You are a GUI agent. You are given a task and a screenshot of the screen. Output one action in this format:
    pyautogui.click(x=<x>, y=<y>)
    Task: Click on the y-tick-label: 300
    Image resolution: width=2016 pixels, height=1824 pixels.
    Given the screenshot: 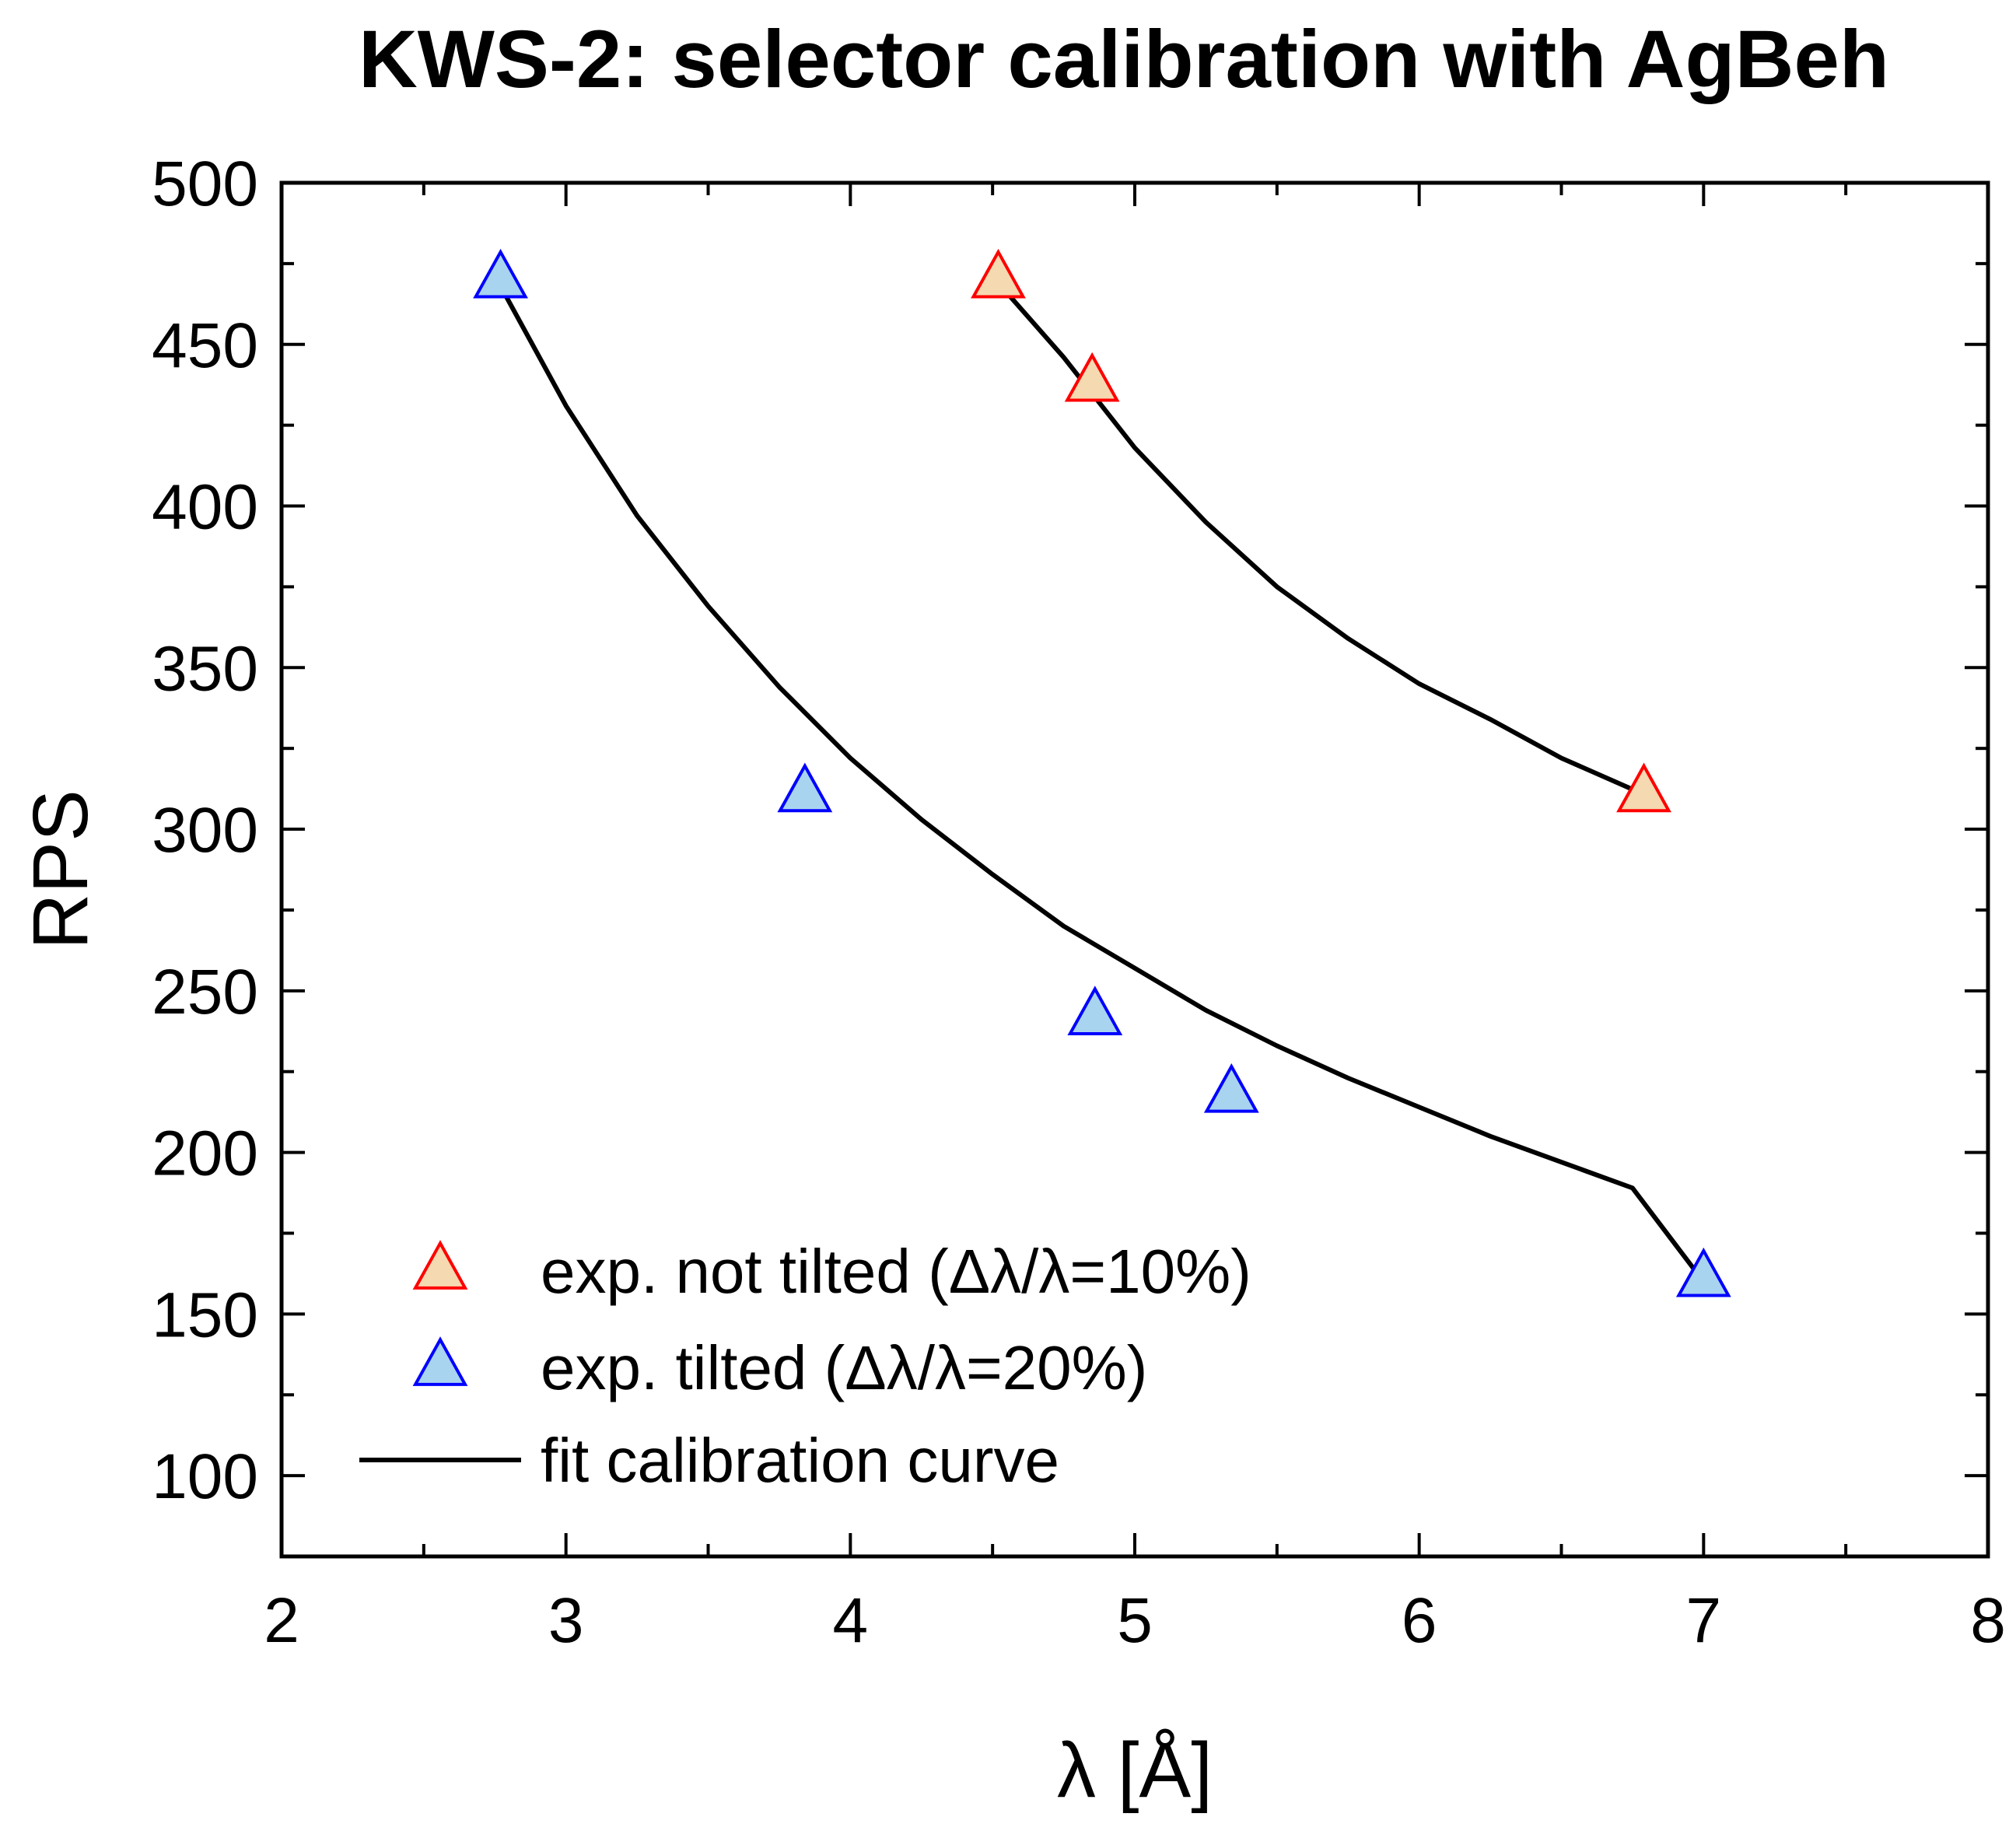 What is the action you would take?
    pyautogui.click(x=205, y=830)
    